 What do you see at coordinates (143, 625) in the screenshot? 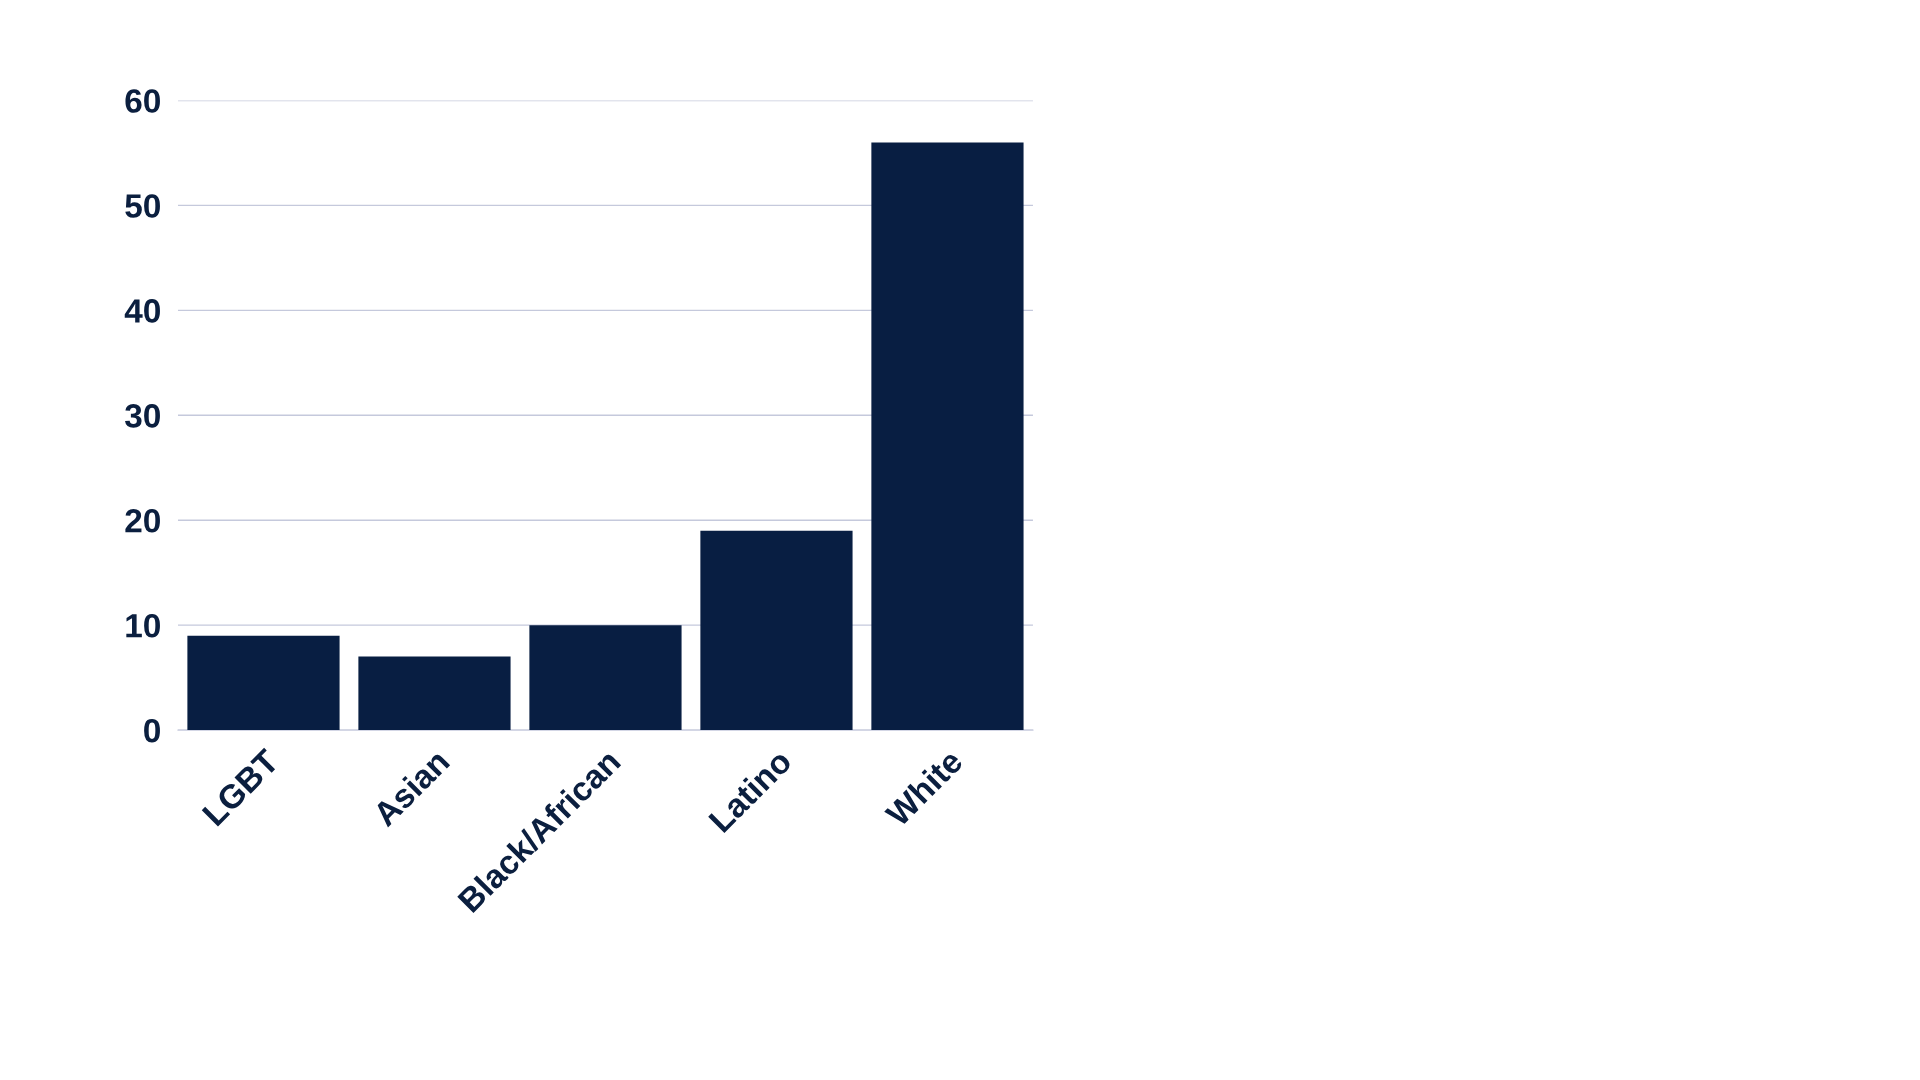
I see `y-tick-label: 10` at bounding box center [143, 625].